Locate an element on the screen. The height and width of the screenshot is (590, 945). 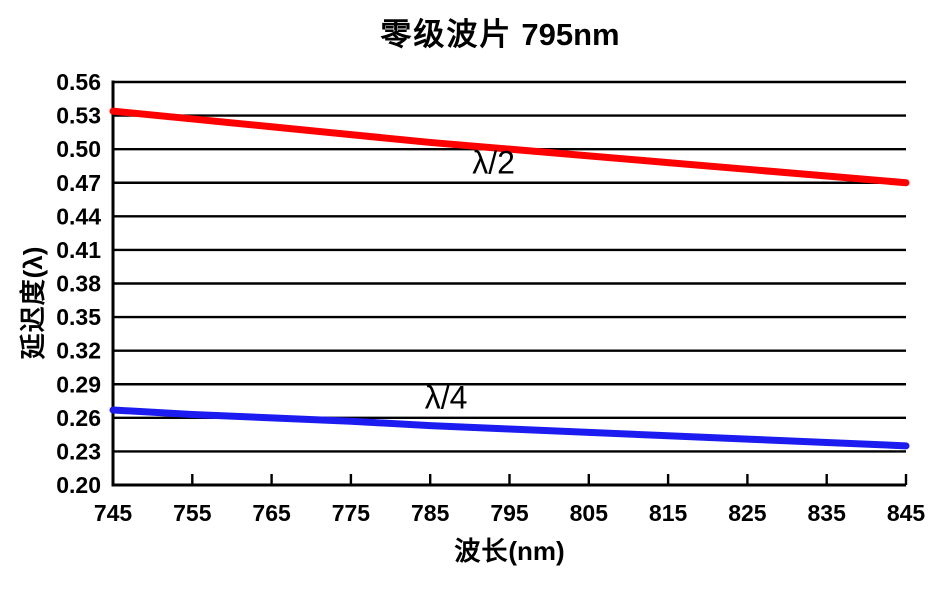
x-tick-label: 825 is located at coordinates (747, 513).